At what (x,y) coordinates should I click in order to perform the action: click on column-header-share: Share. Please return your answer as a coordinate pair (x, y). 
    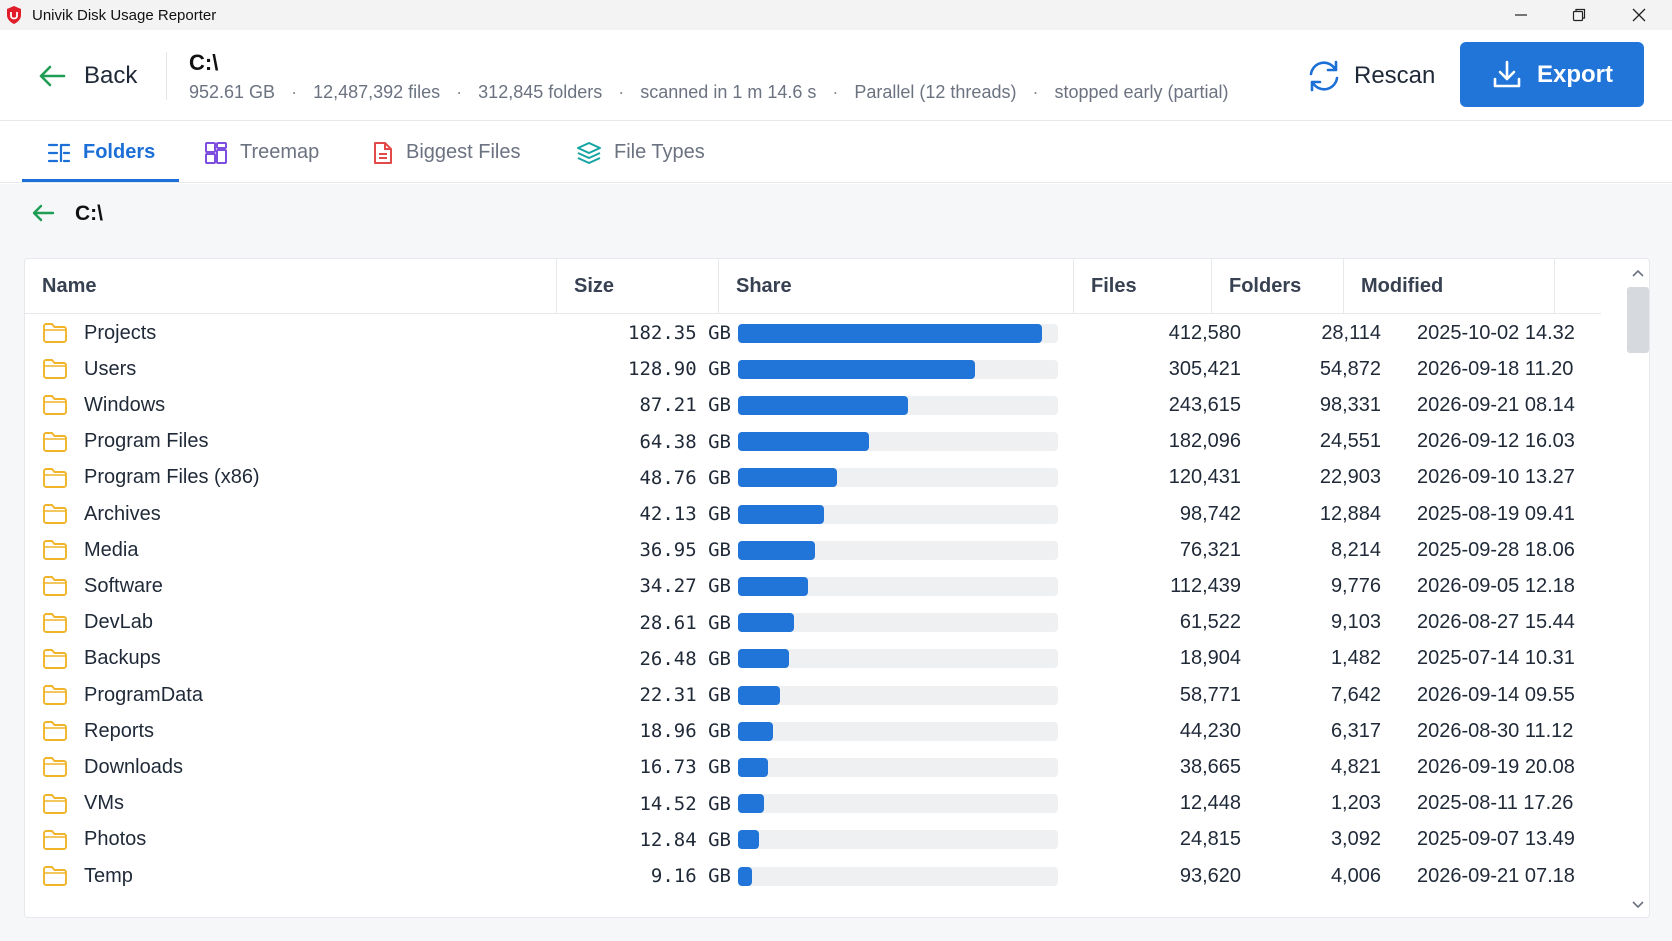
    Looking at the image, I should click on (896, 286).